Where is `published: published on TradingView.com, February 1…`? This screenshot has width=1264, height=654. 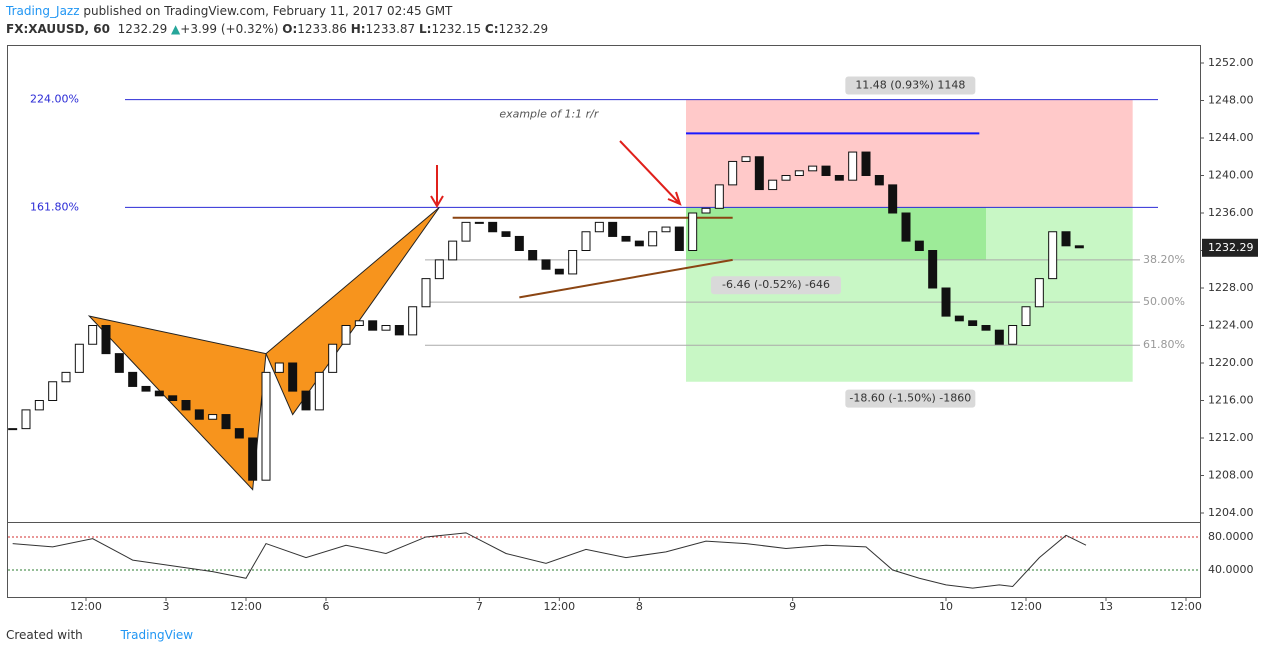
published: published on TradingView.com, February 1… is located at coordinates (266, 11).